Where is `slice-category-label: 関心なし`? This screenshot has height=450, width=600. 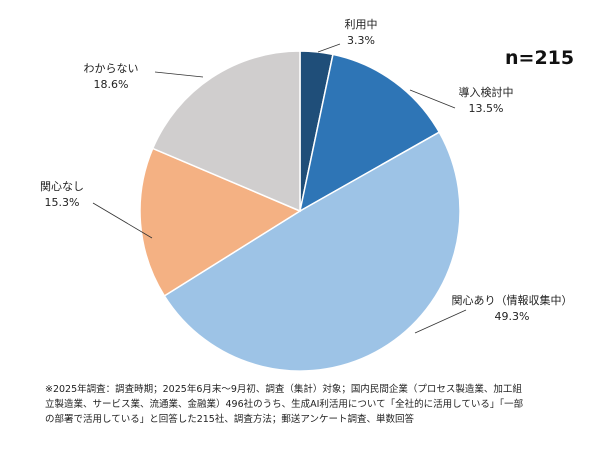 slice-category-label: 関心なし is located at coordinates (62, 186).